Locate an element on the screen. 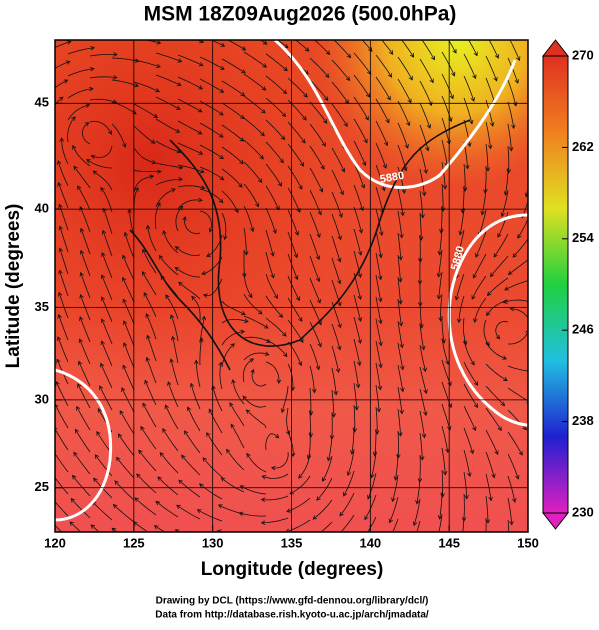  coastline is located at coordinates (180, 300).